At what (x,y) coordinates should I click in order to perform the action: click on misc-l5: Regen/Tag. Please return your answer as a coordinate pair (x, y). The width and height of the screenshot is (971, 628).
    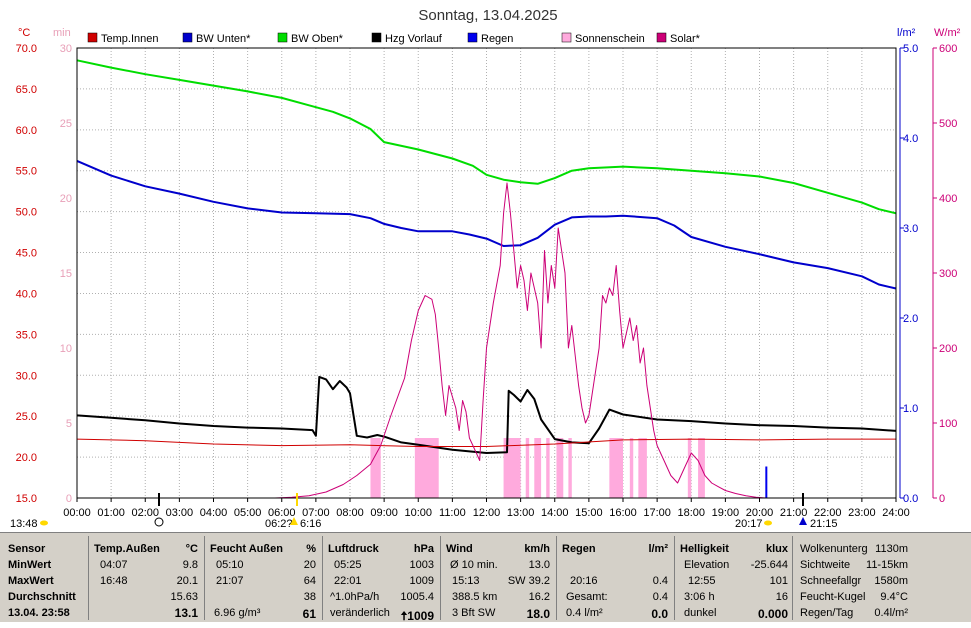
    Looking at the image, I should click on (827, 613).